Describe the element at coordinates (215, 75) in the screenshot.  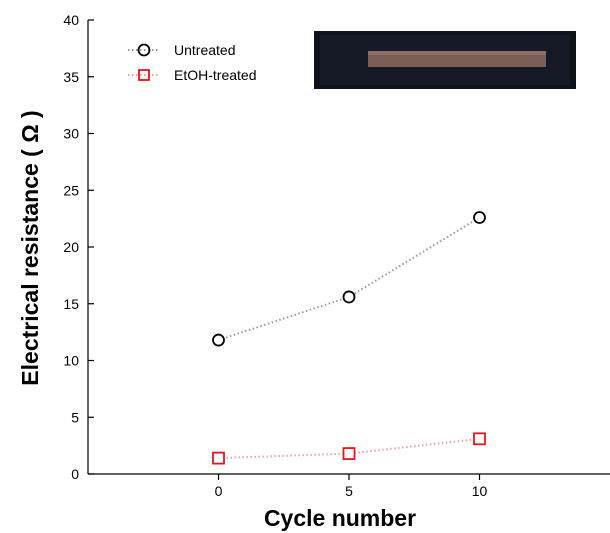
I see `legend-label-etoh-treated: EtOH-treated` at that location.